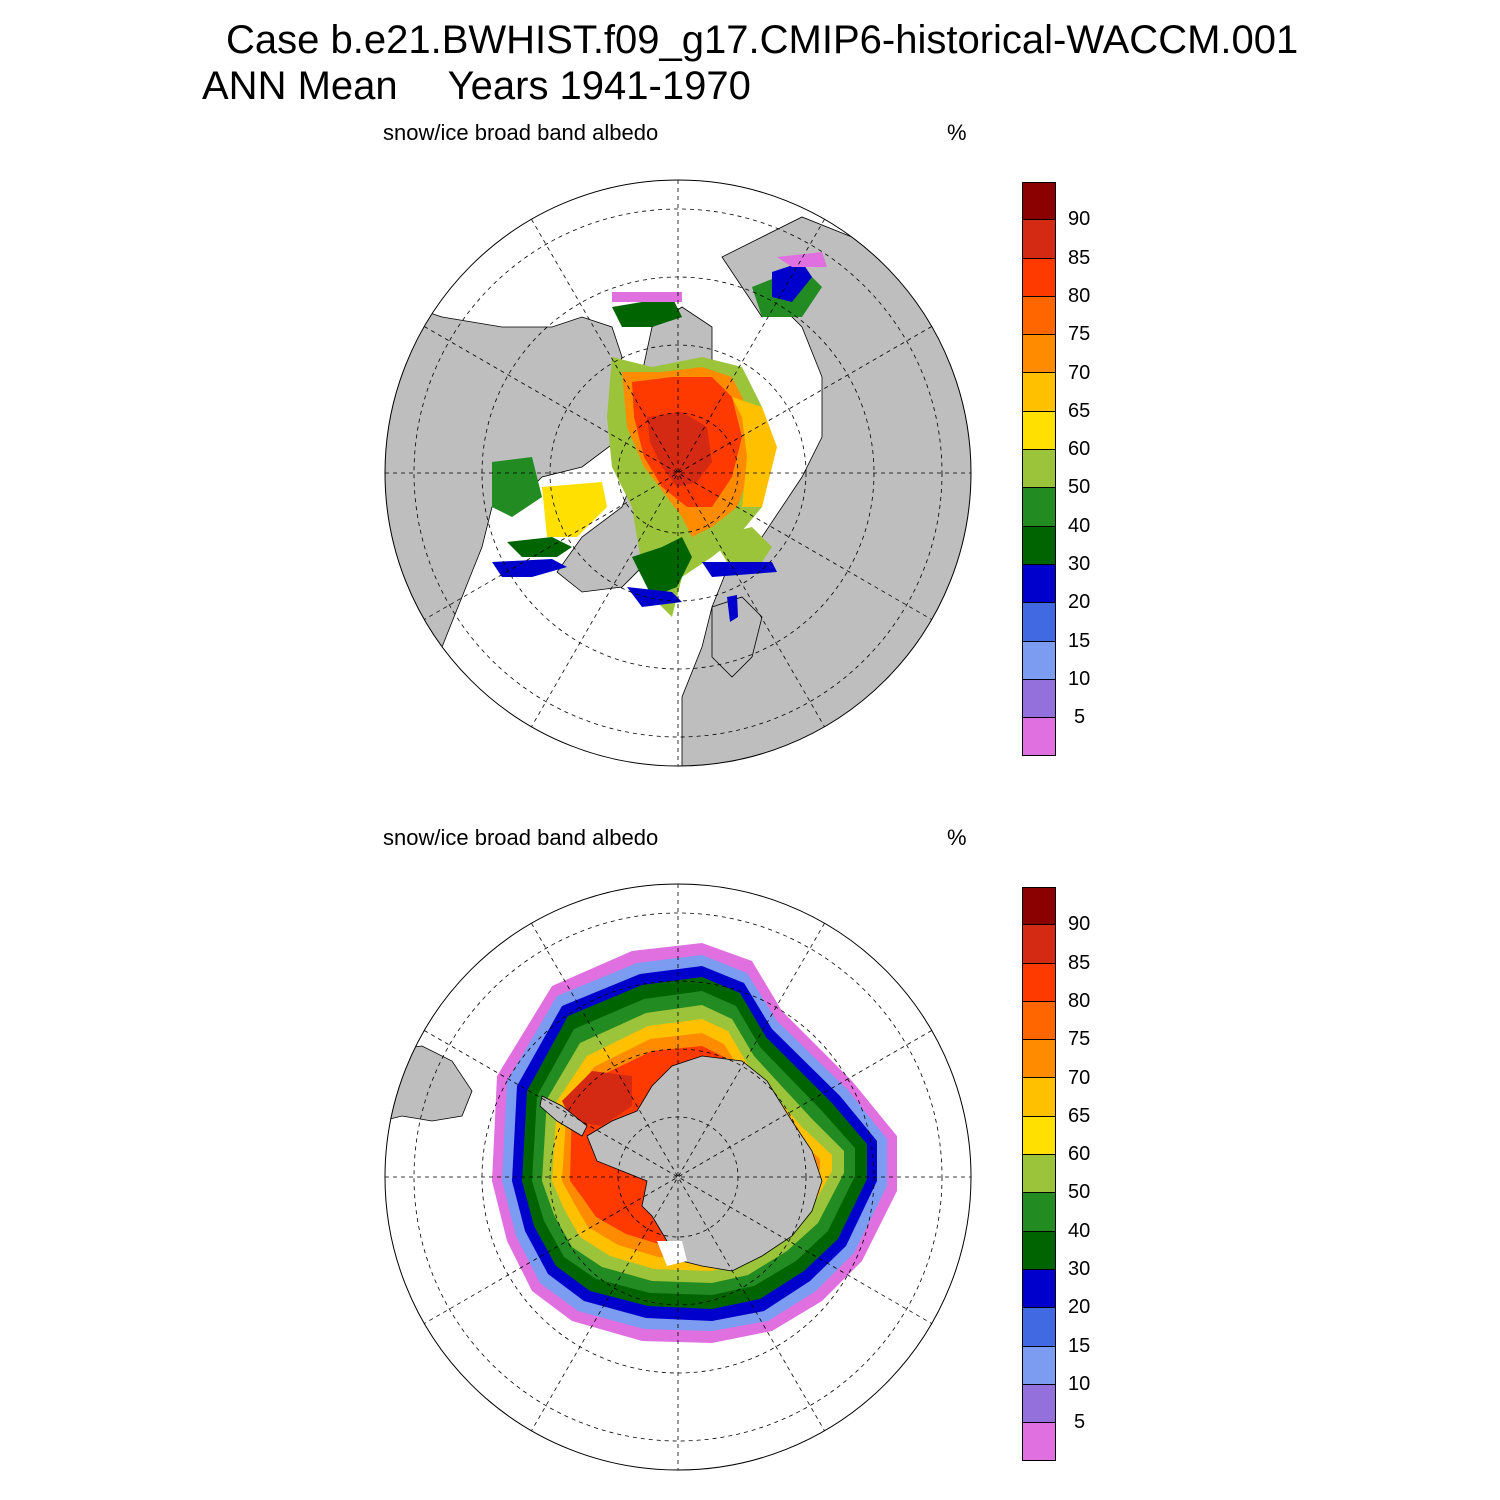  What do you see at coordinates (1079, 1345) in the screenshot?
I see `south-colorbar-label: 15` at bounding box center [1079, 1345].